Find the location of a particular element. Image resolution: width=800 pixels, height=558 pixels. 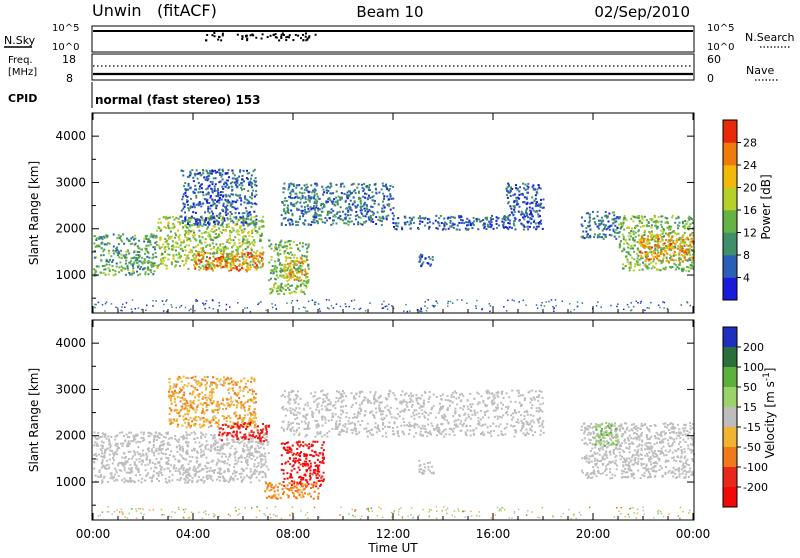

nsearch-label: N.Search is located at coordinates (770, 37).